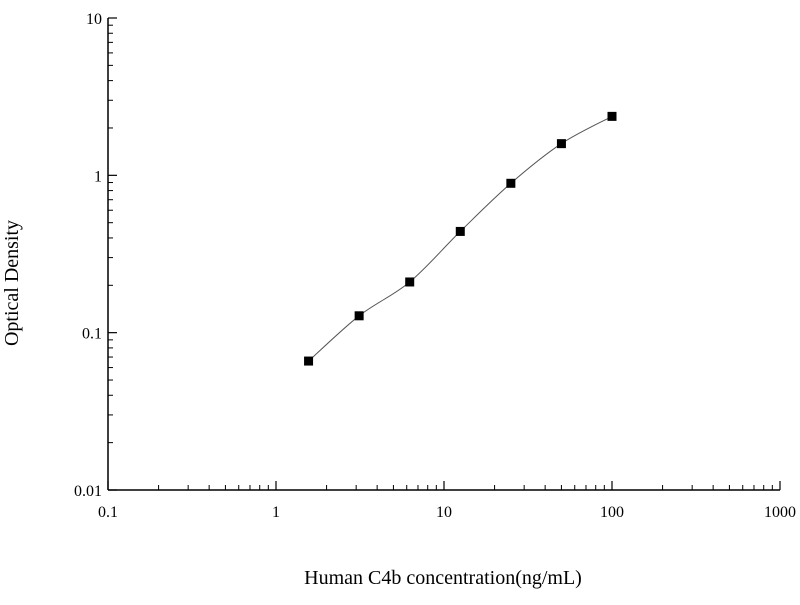 The width and height of the screenshot is (800, 605). Describe the element at coordinates (780, 512) in the screenshot. I see `x-tick-label: 1000` at that location.